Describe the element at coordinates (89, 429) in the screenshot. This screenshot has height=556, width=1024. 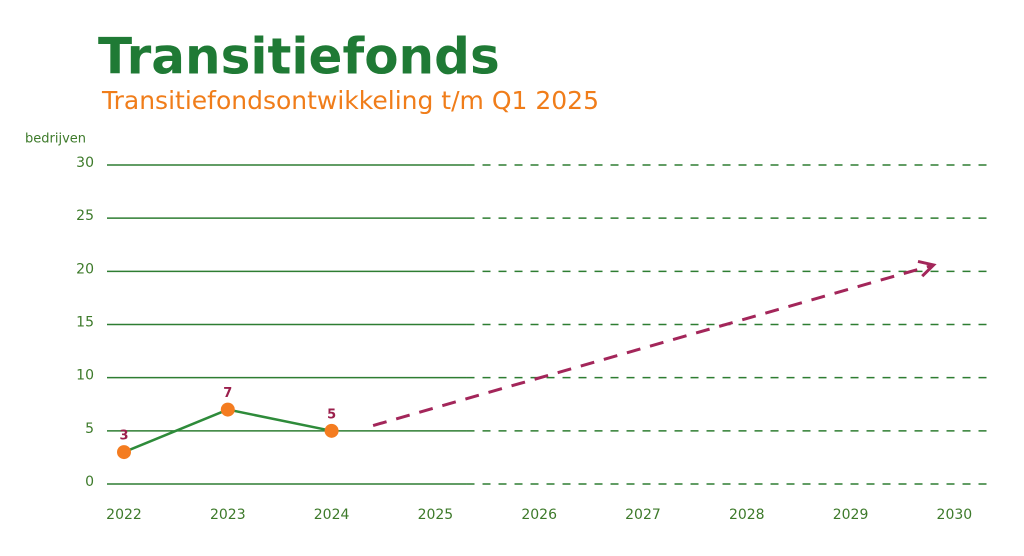
I see `y-tick-label: 5` at that location.